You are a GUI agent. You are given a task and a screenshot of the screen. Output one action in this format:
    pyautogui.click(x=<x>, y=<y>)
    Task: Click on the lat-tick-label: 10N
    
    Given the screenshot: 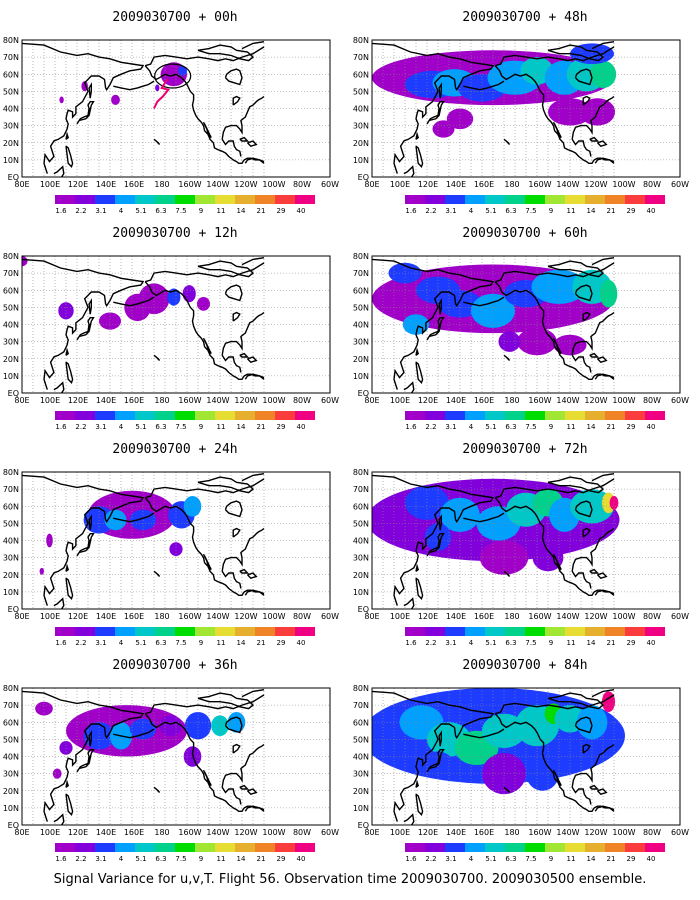 What is the action you would take?
    pyautogui.click(x=361, y=592)
    